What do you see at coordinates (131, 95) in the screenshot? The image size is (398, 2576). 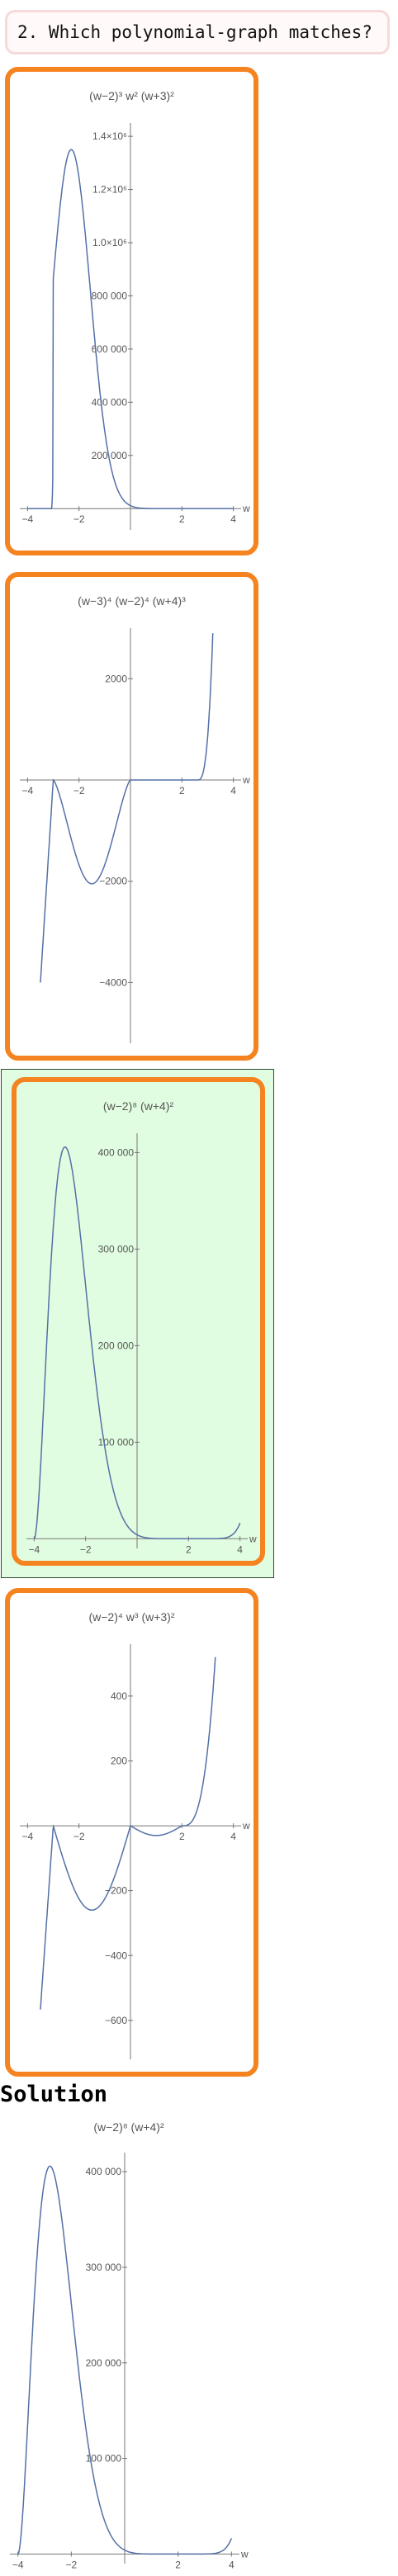 I see `graph-title: (w−2)³ w² (w+3)²` at bounding box center [131, 95].